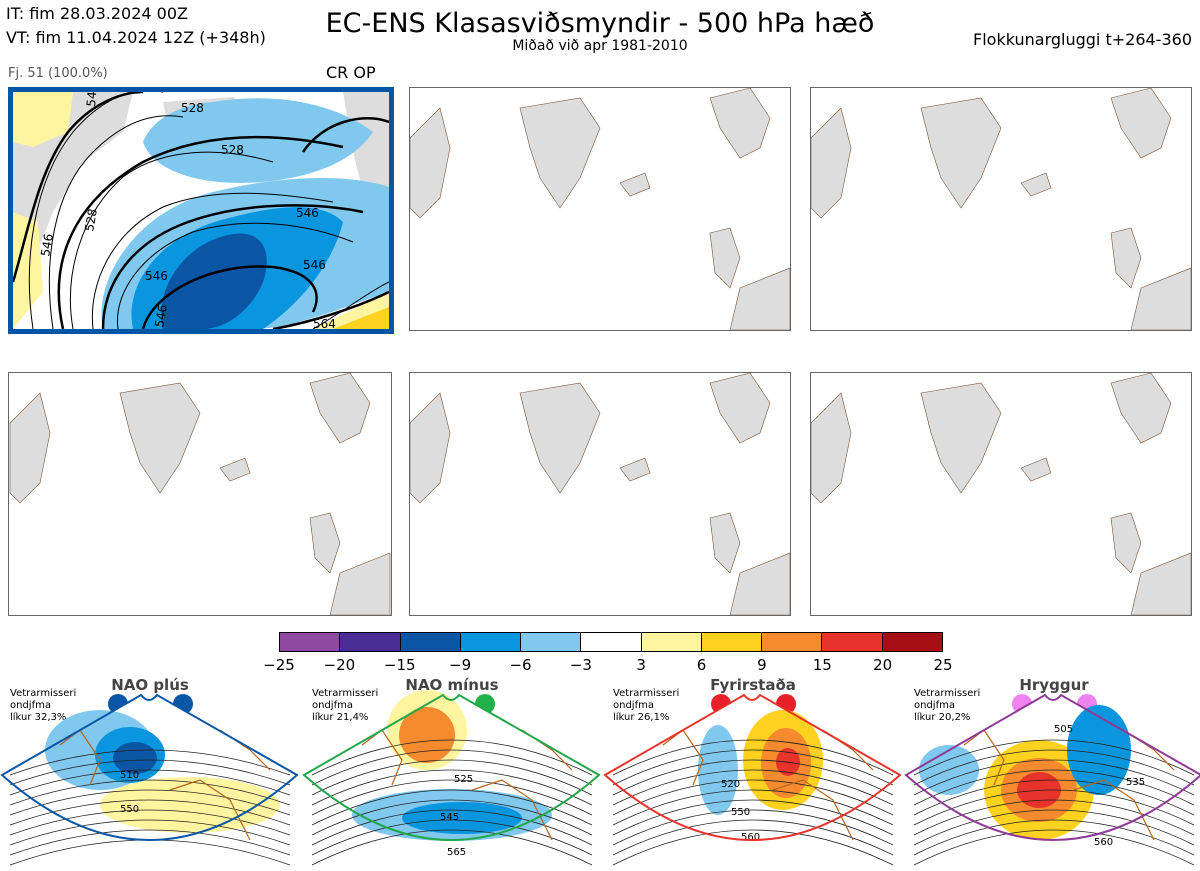 The height and width of the screenshot is (871, 1200). I want to click on colorbar-tick: 6, so click(701, 665).